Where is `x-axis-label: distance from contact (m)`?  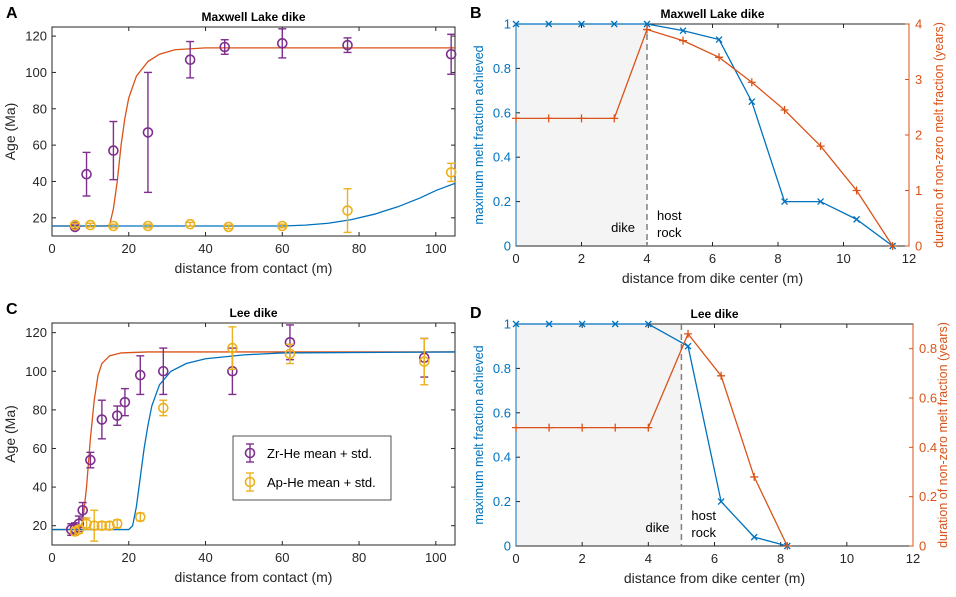
x-axis-label: distance from contact (m) is located at coordinates (254, 577).